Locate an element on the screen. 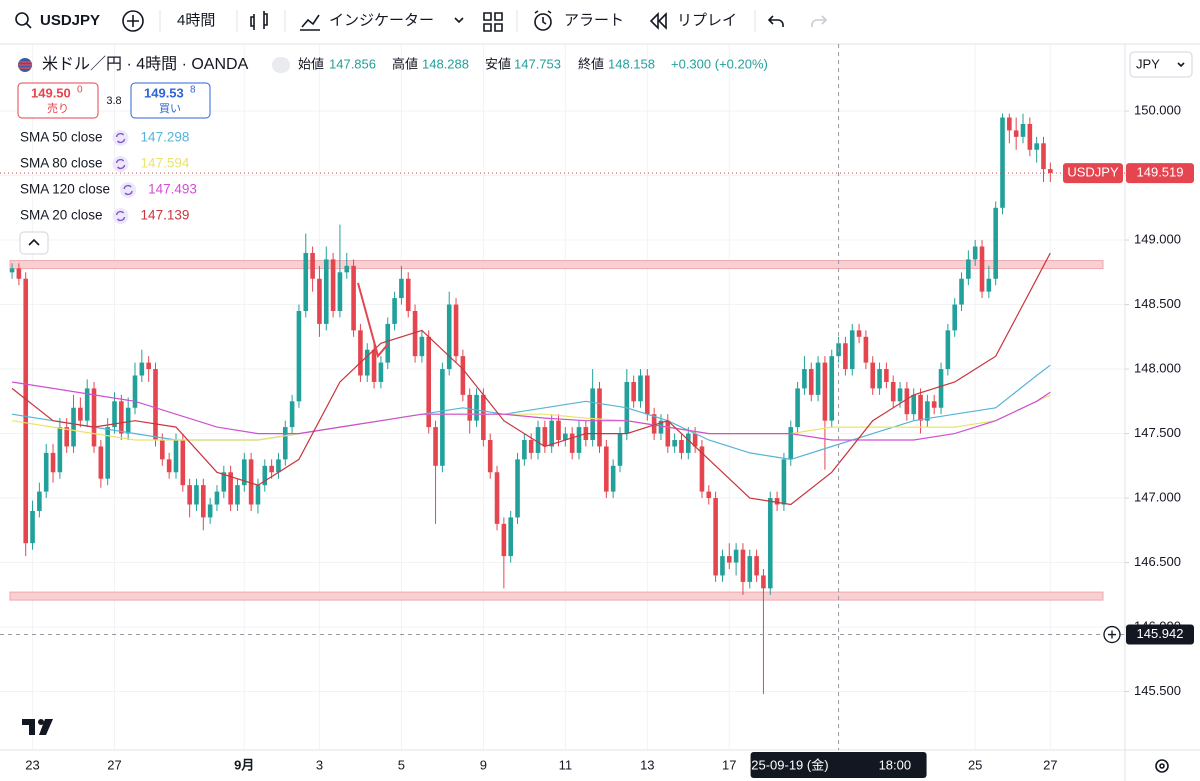 The height and width of the screenshot is (781, 1200). crosshair-price: 145.942 is located at coordinates (1160, 633).